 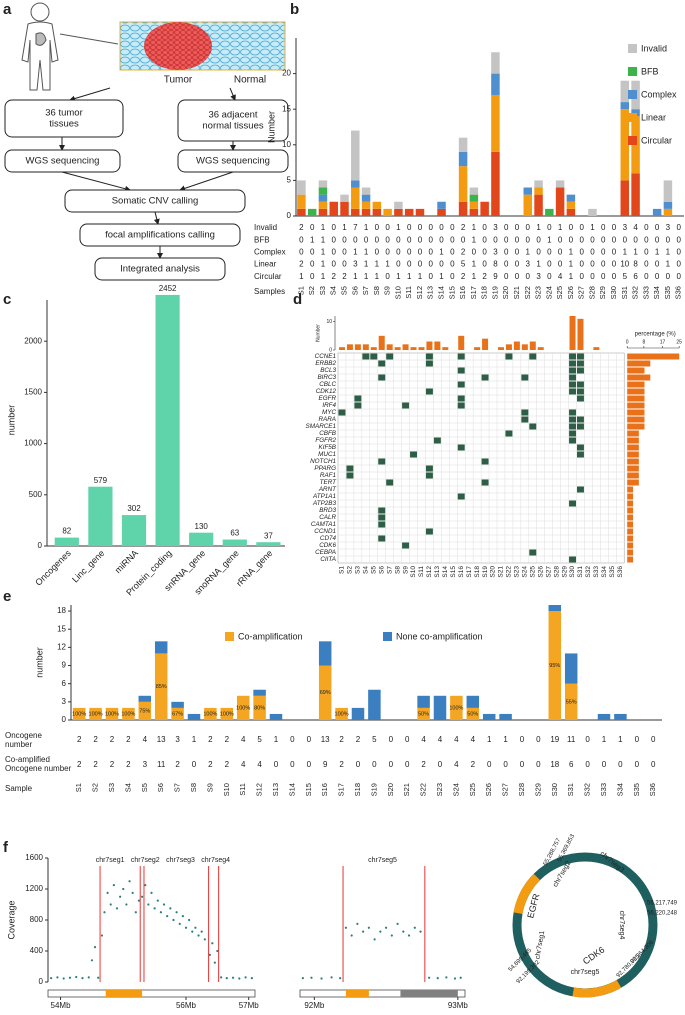 I want to click on flow-box, so click(x=233, y=120).